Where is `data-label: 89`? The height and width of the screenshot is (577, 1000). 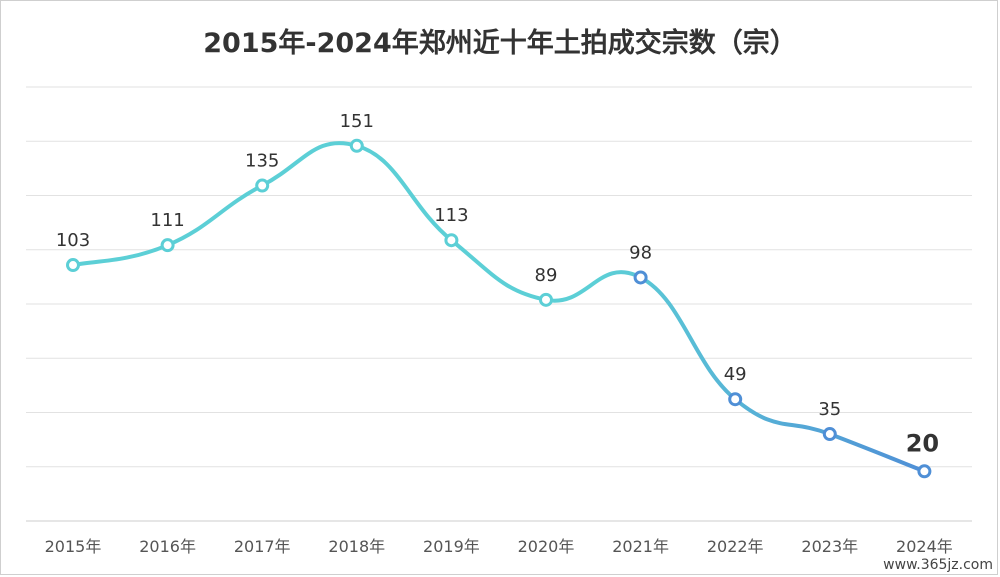
data-label: 89 is located at coordinates (546, 275).